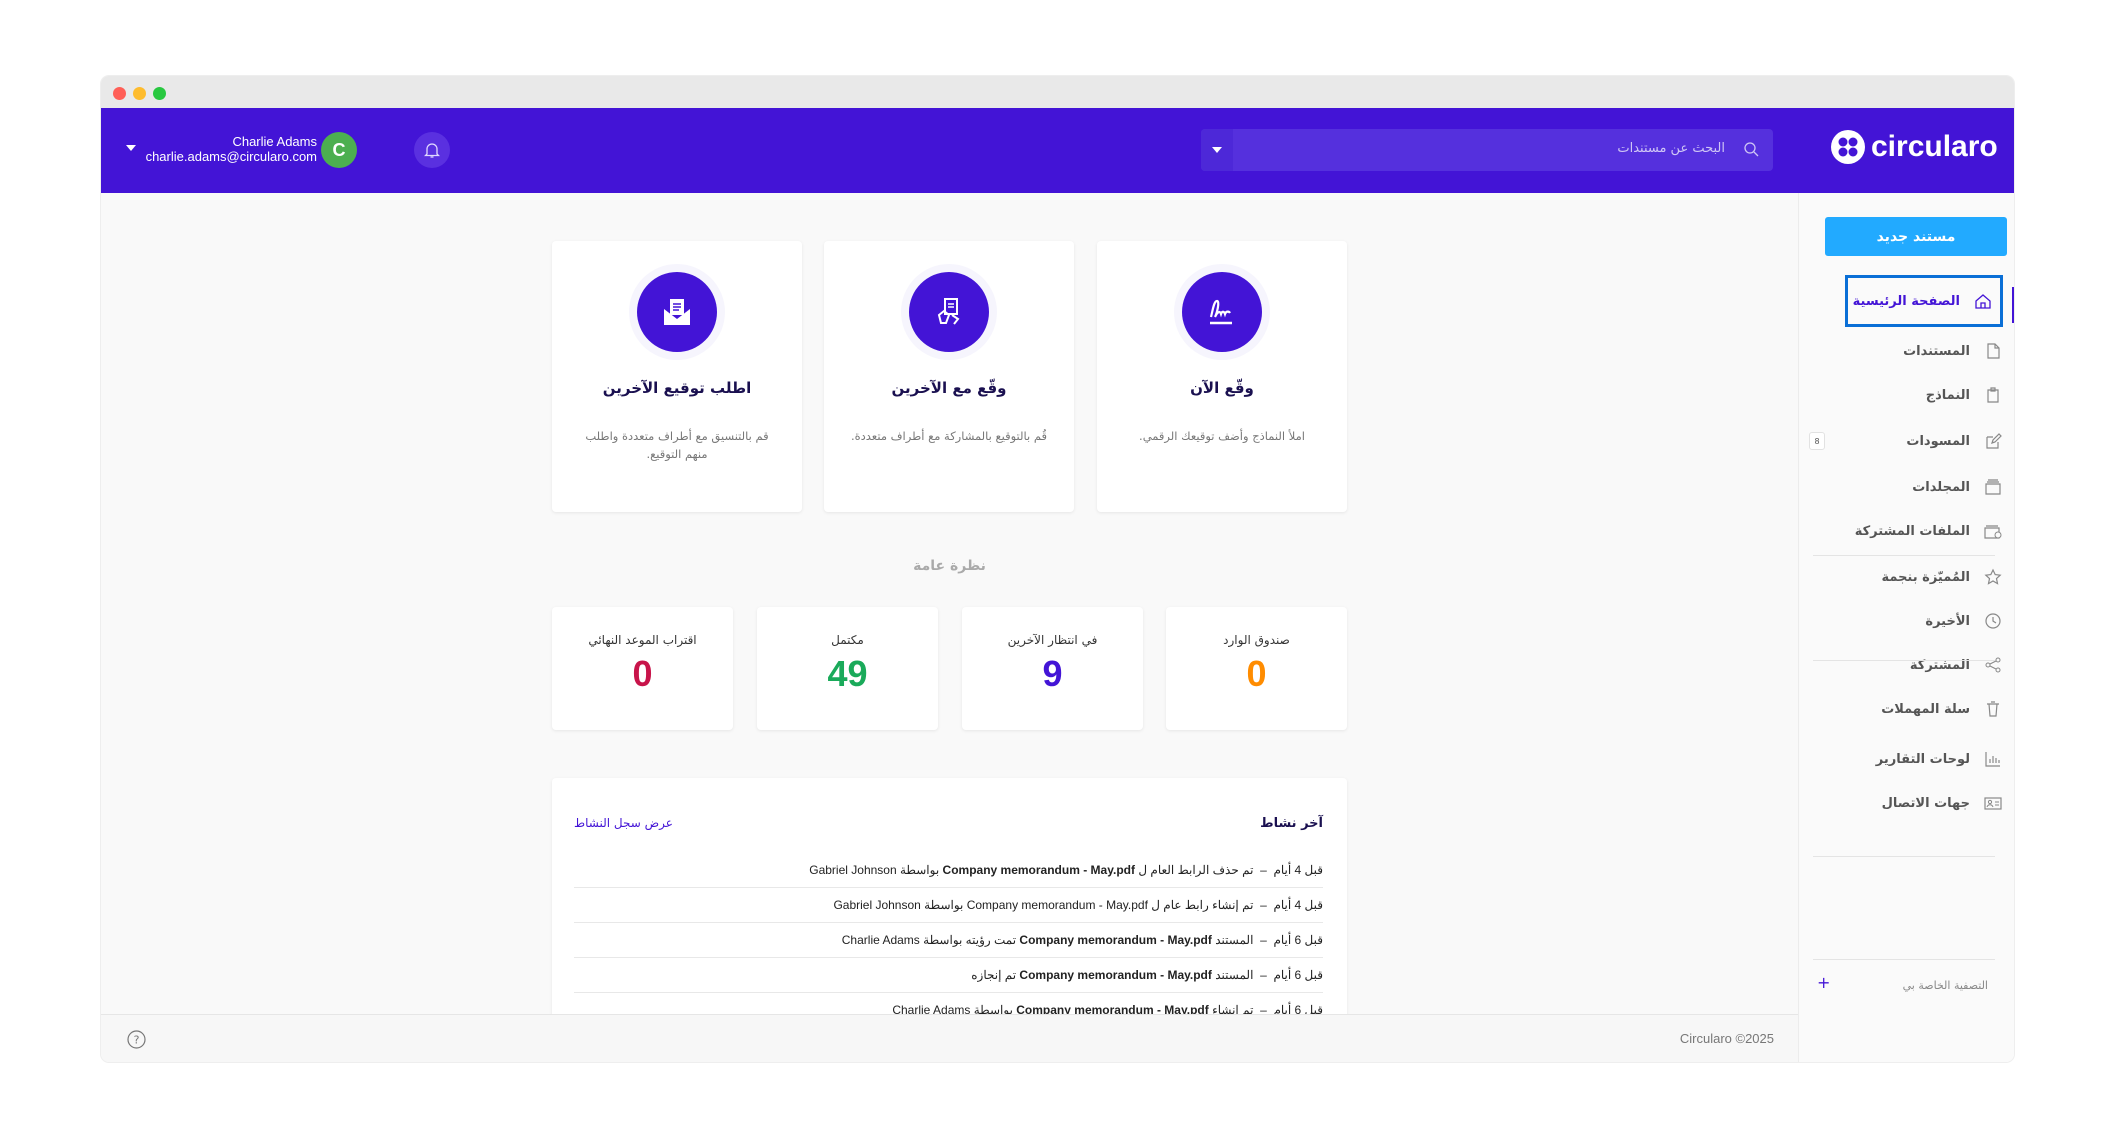 The image size is (2104, 1133). What do you see at coordinates (1222, 436) in the screenshot?
I see `card-description: املأ النماذج وأضف توقيعك الرقمي.` at bounding box center [1222, 436].